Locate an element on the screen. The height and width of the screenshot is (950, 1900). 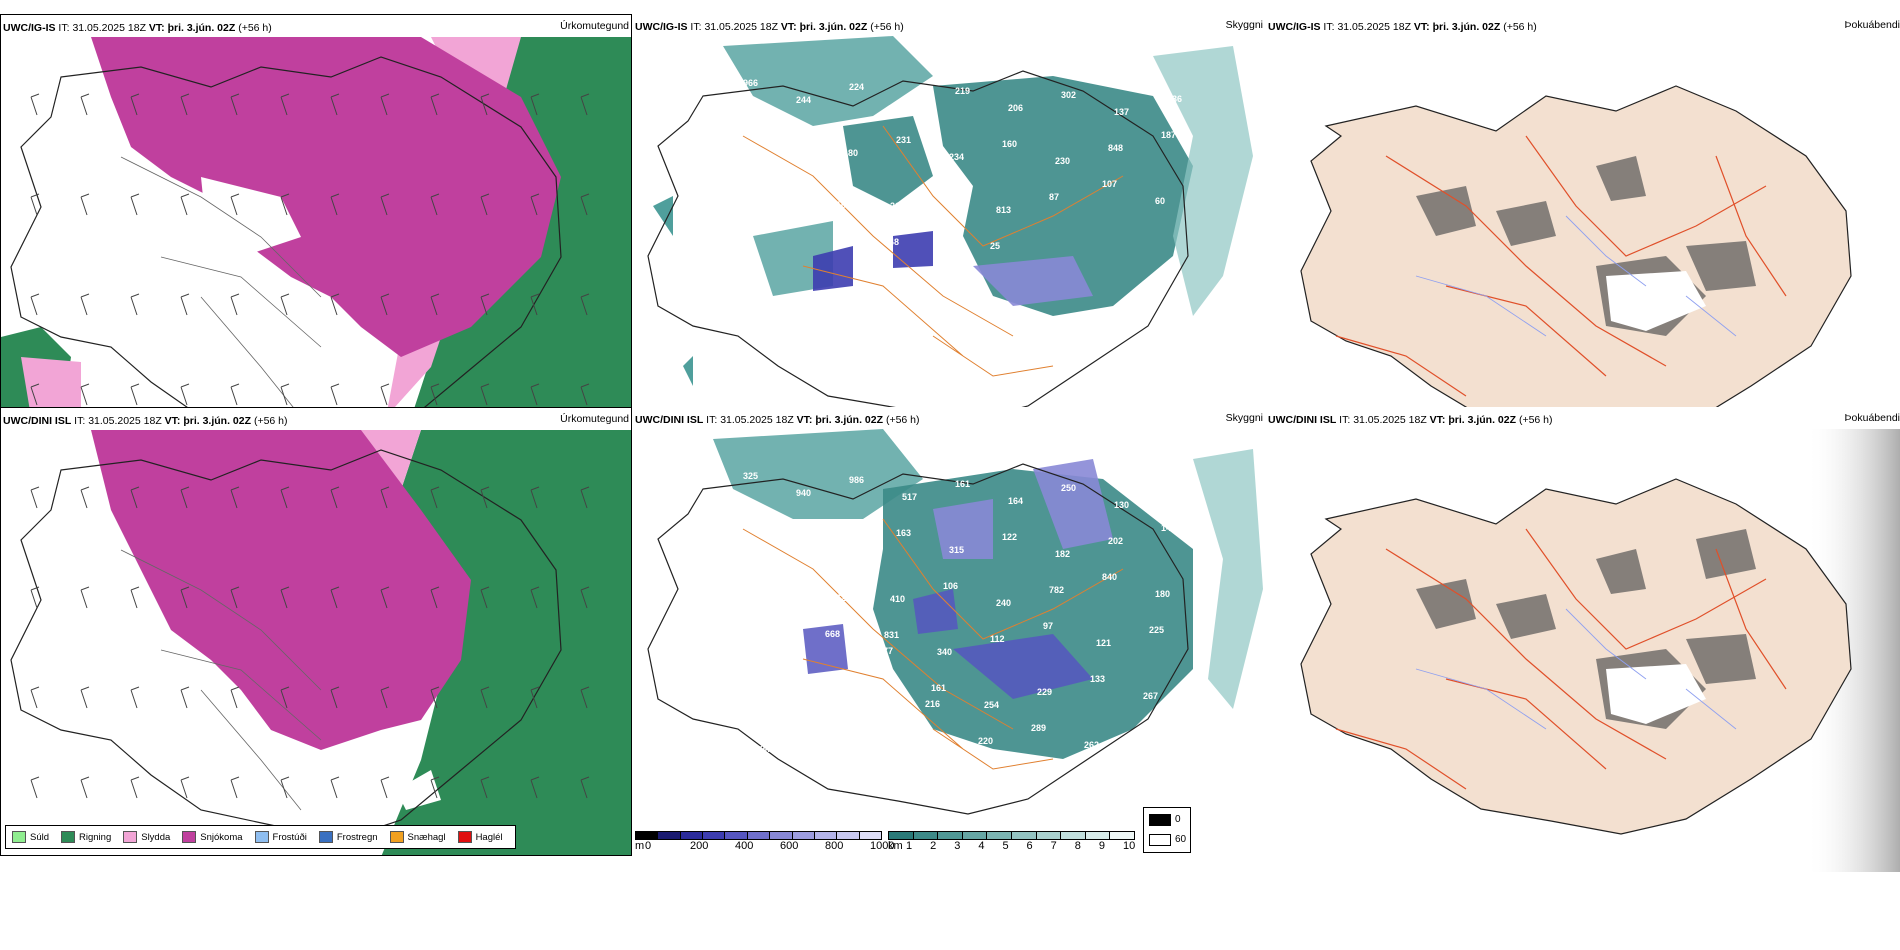
ceiling-value-label: 436 is located at coordinates (1174, 99).